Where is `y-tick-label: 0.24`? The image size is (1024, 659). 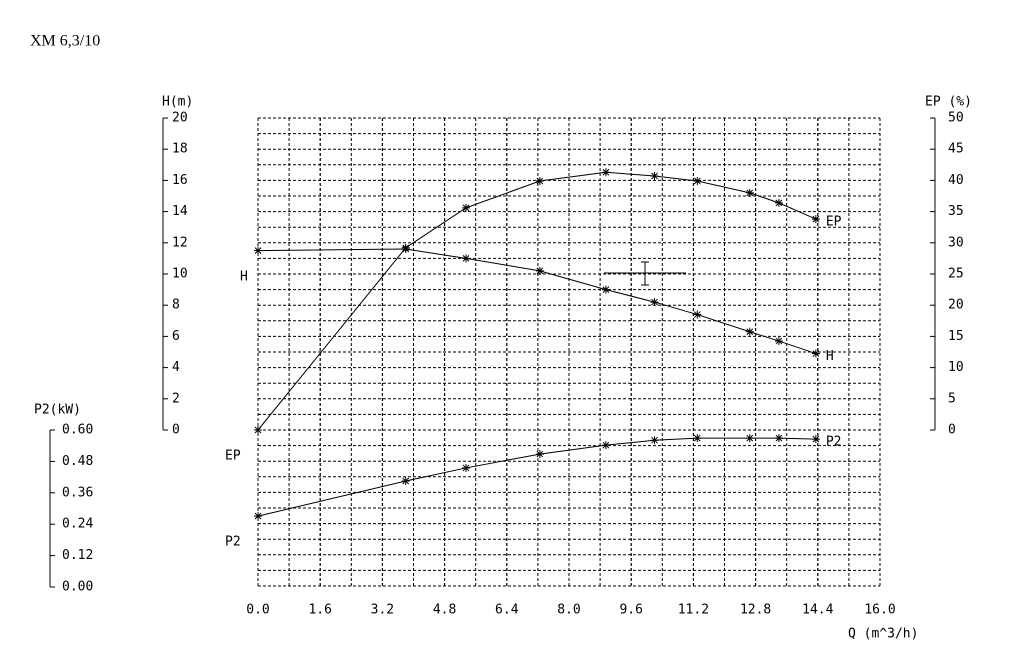
y-tick-label: 0.24 is located at coordinates (77, 524).